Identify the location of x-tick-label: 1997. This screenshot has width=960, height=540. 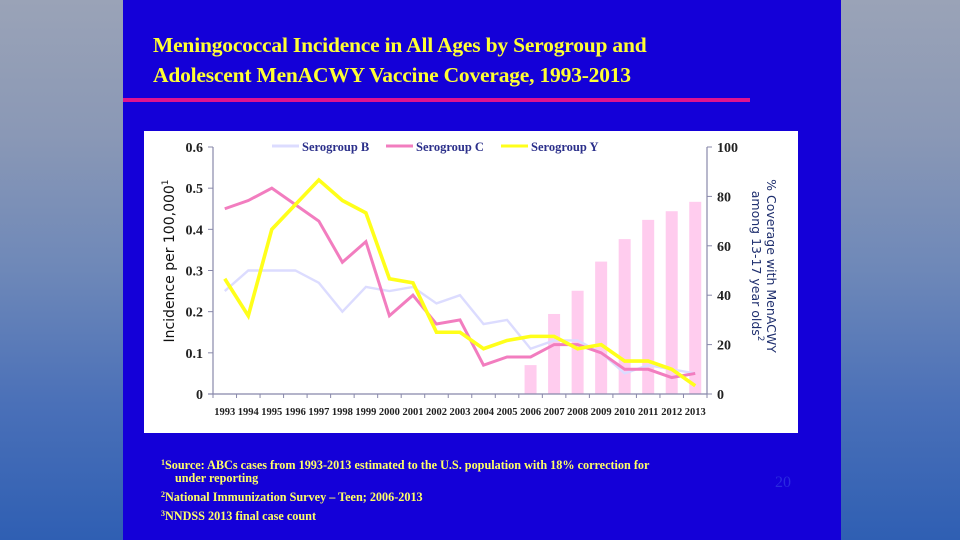
(318, 412).